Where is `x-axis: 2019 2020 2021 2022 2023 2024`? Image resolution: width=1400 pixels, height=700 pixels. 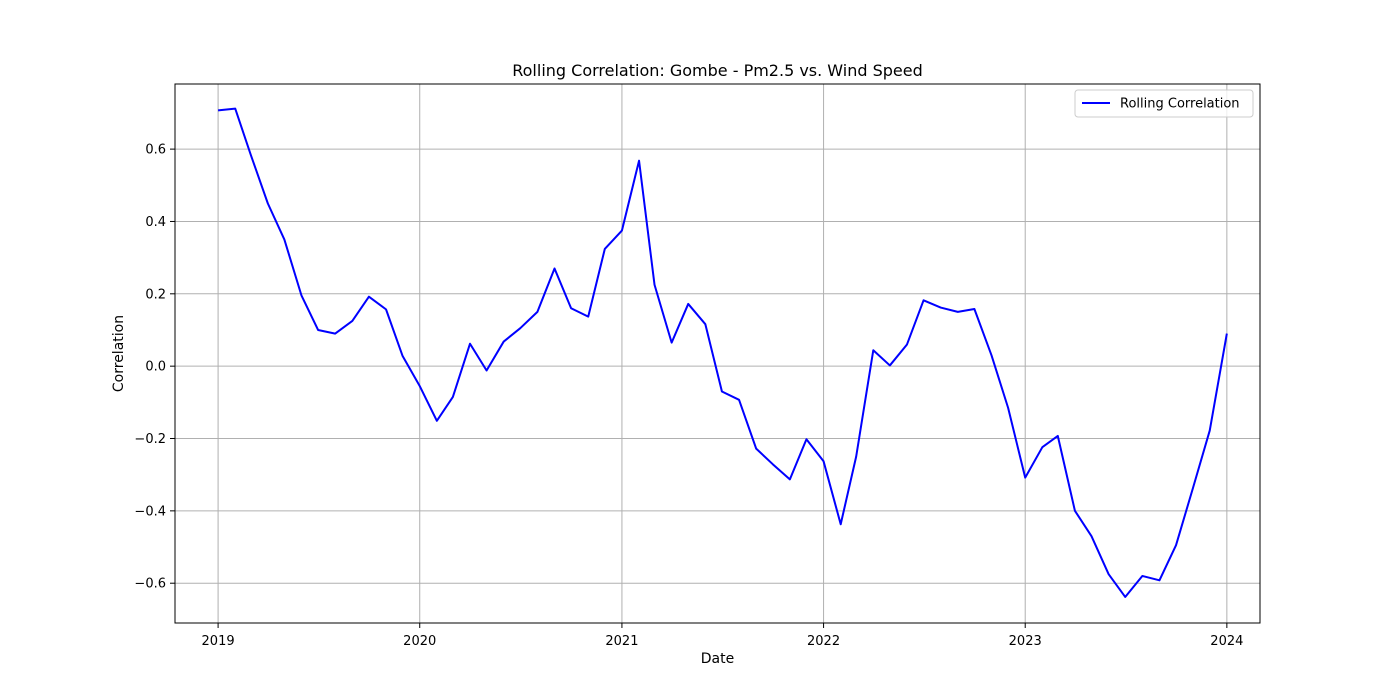
x-axis: 2019 2020 2021 2022 2023 2024 is located at coordinates (722, 636).